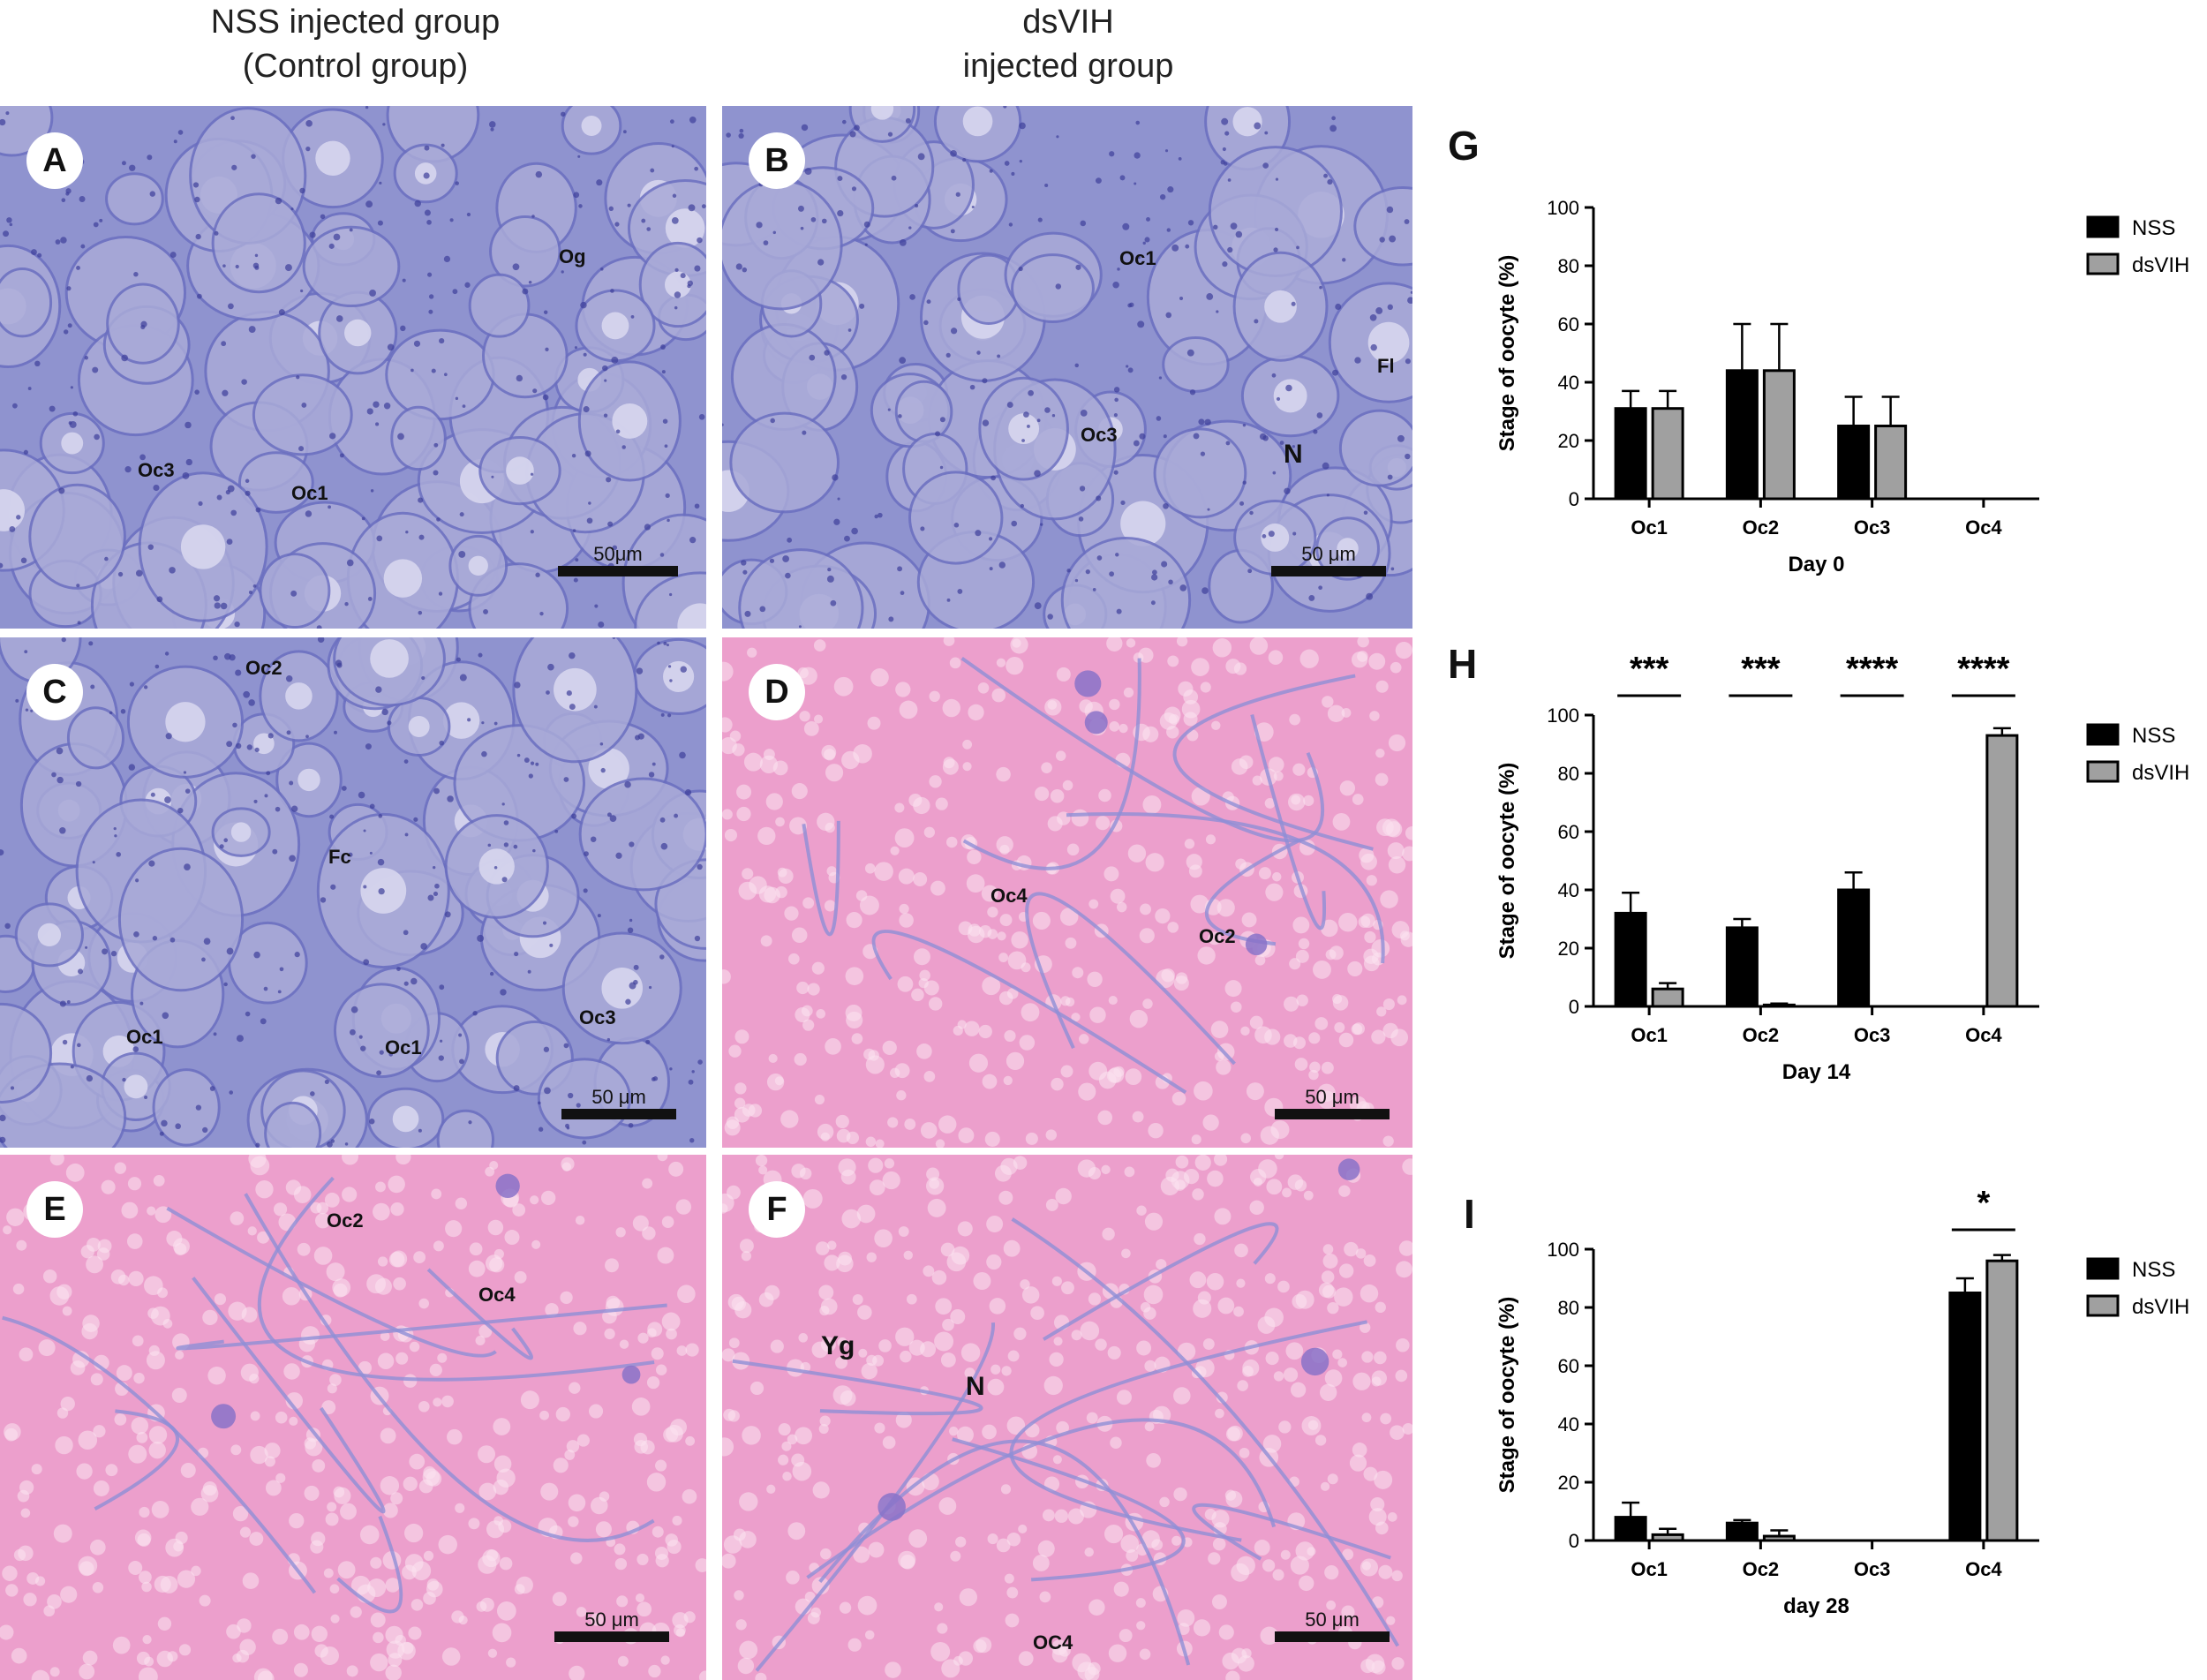  Describe the element at coordinates (1067, 1417) in the screenshot. I see `micrograph-panel-f: F Yg N OC4 50 μm` at that location.